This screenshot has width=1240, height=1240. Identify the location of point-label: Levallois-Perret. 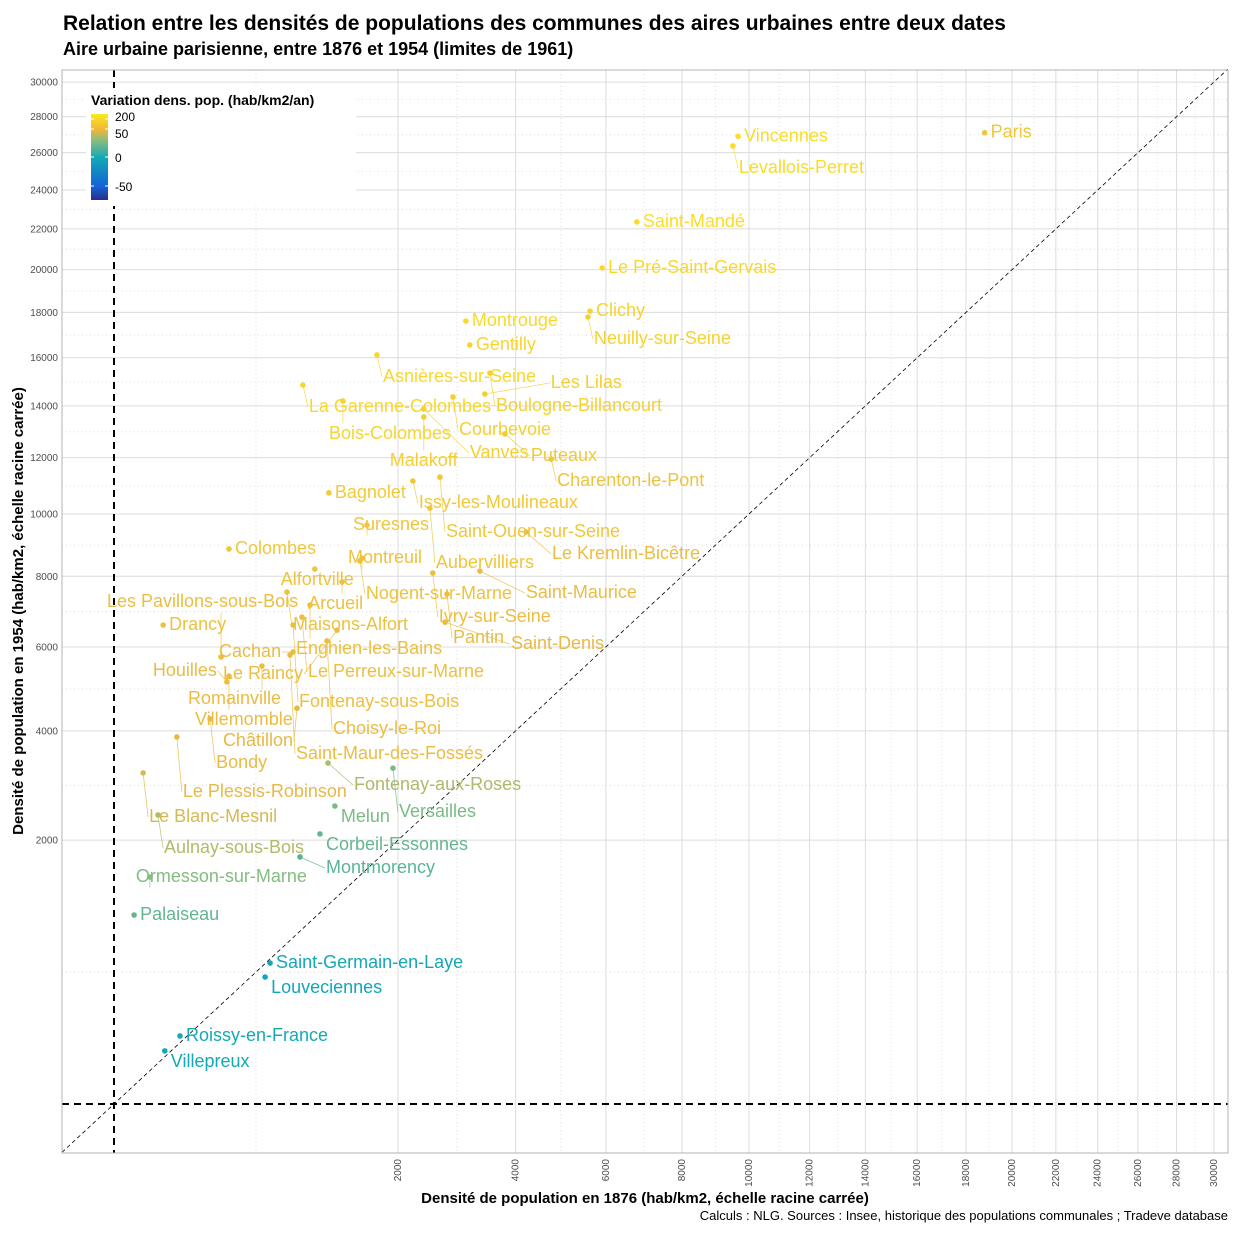
(801, 167).